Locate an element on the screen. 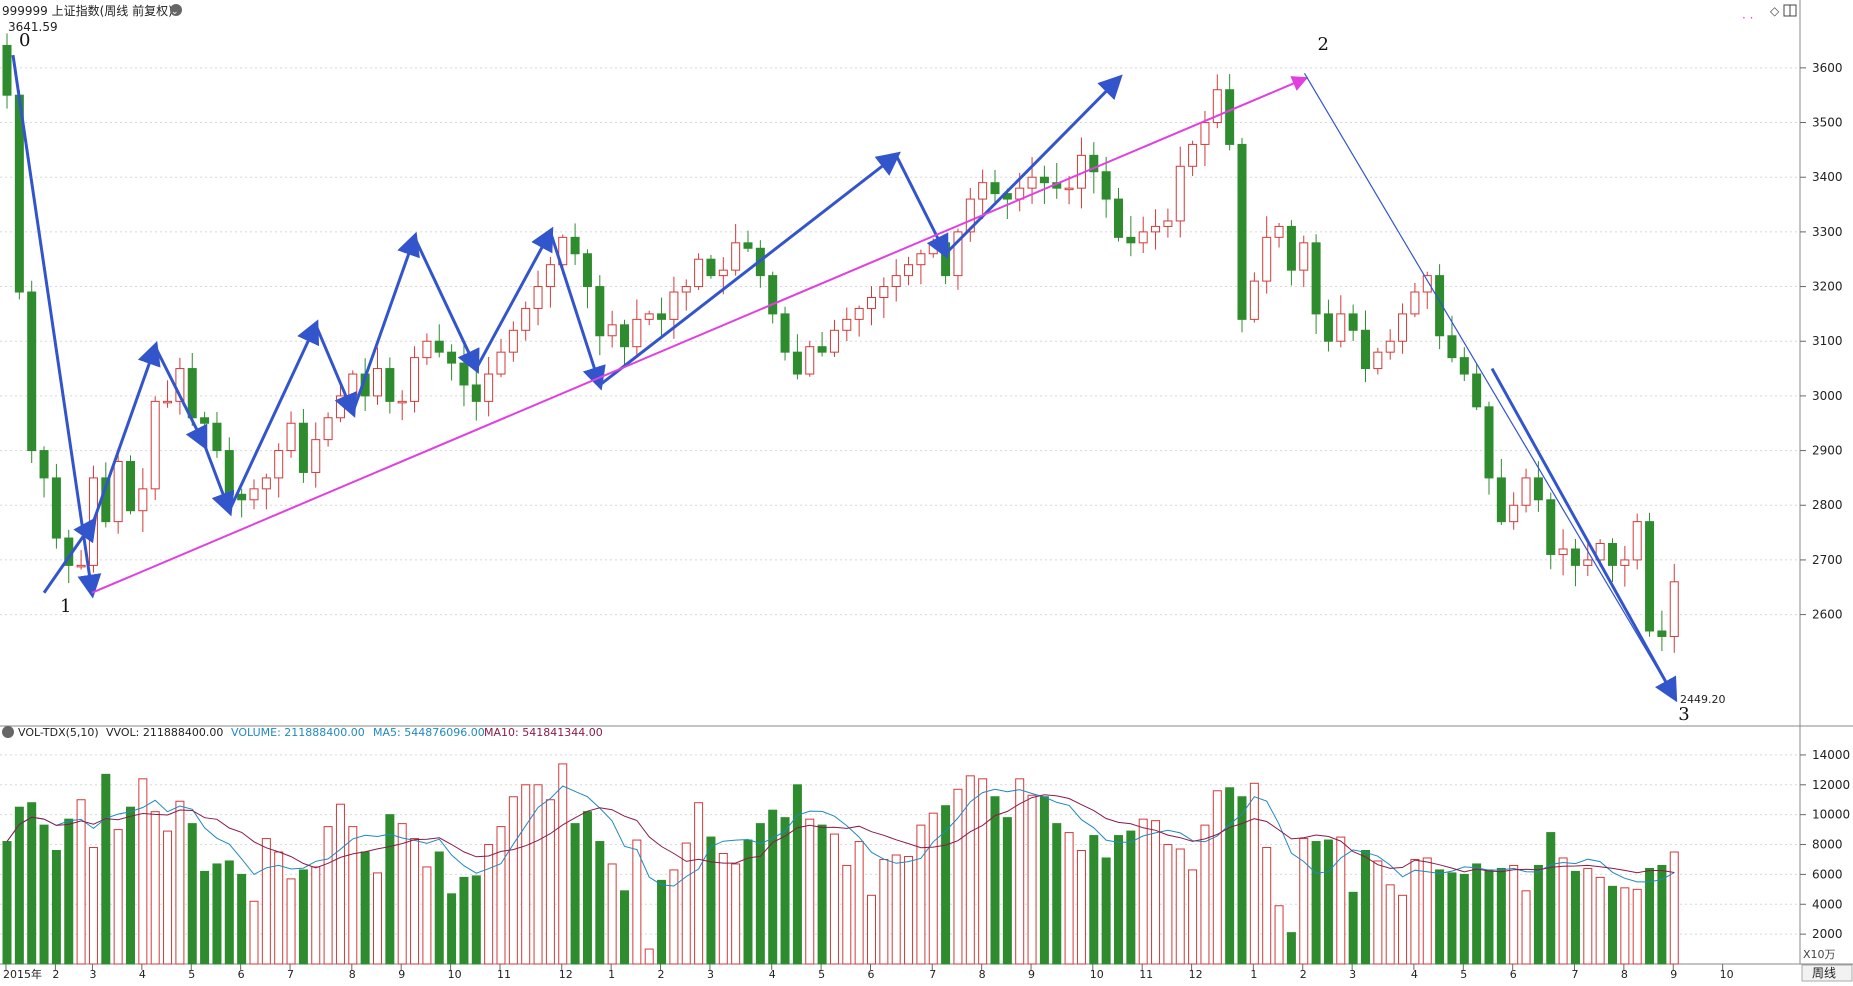 The height and width of the screenshot is (986, 1853). period-button is located at coordinates (1827, 973).